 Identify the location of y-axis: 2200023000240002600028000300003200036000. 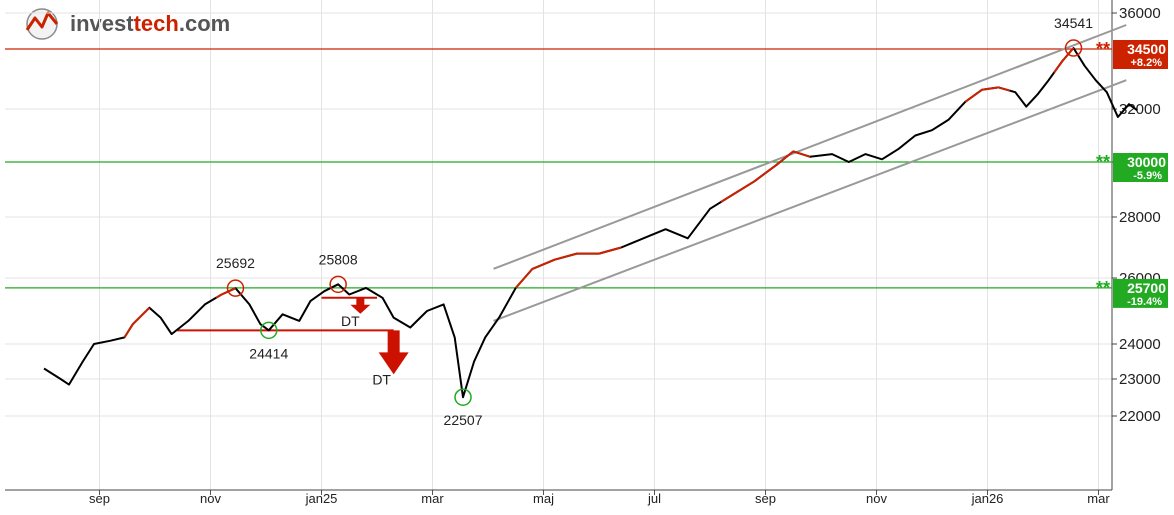
(1136, 245).